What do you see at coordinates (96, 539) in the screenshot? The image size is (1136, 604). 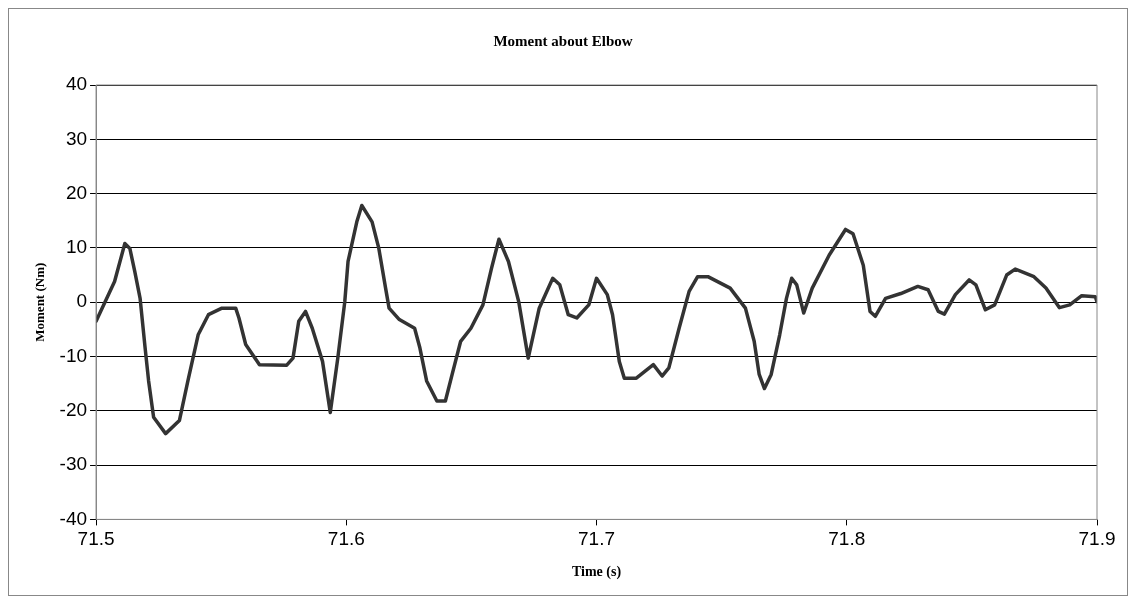 I see `x-tick-label: 71.5` at bounding box center [96, 539].